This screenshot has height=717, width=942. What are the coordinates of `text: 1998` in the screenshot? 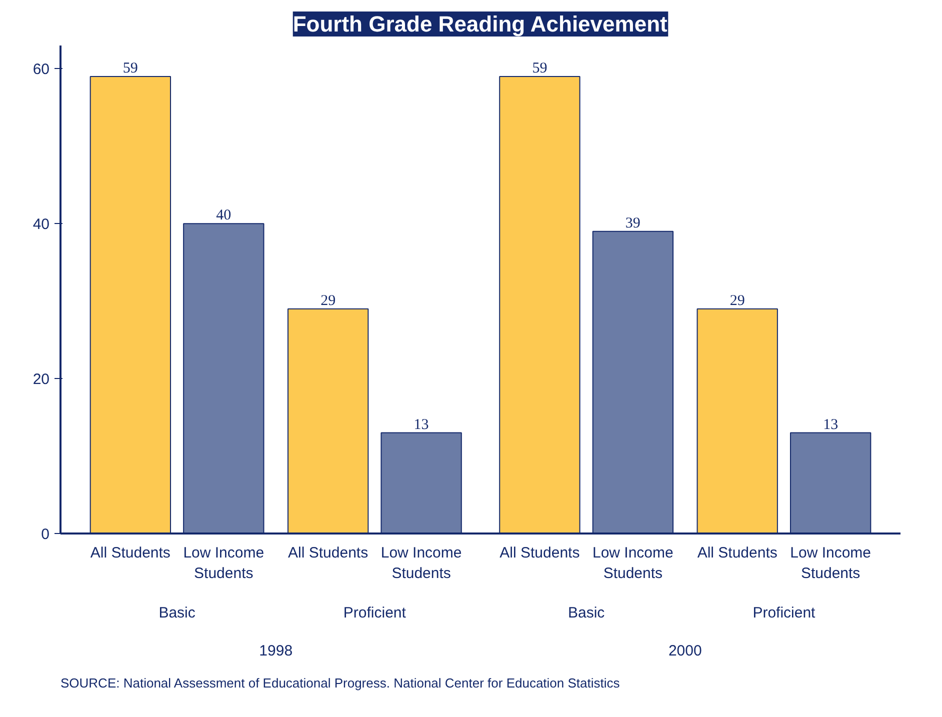 It's located at (276, 651).